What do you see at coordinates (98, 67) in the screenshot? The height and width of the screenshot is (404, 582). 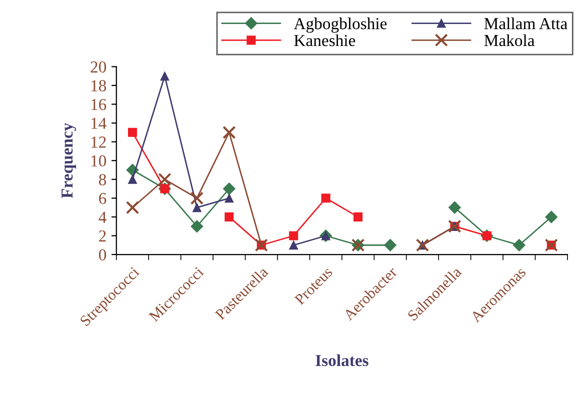 I see `y-tick-label: 20` at bounding box center [98, 67].